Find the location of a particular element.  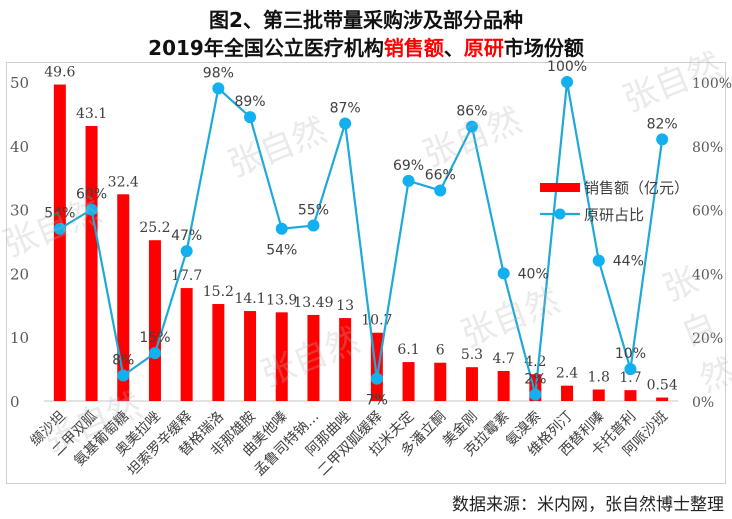

line-data-label: 69% is located at coordinates (408, 166).